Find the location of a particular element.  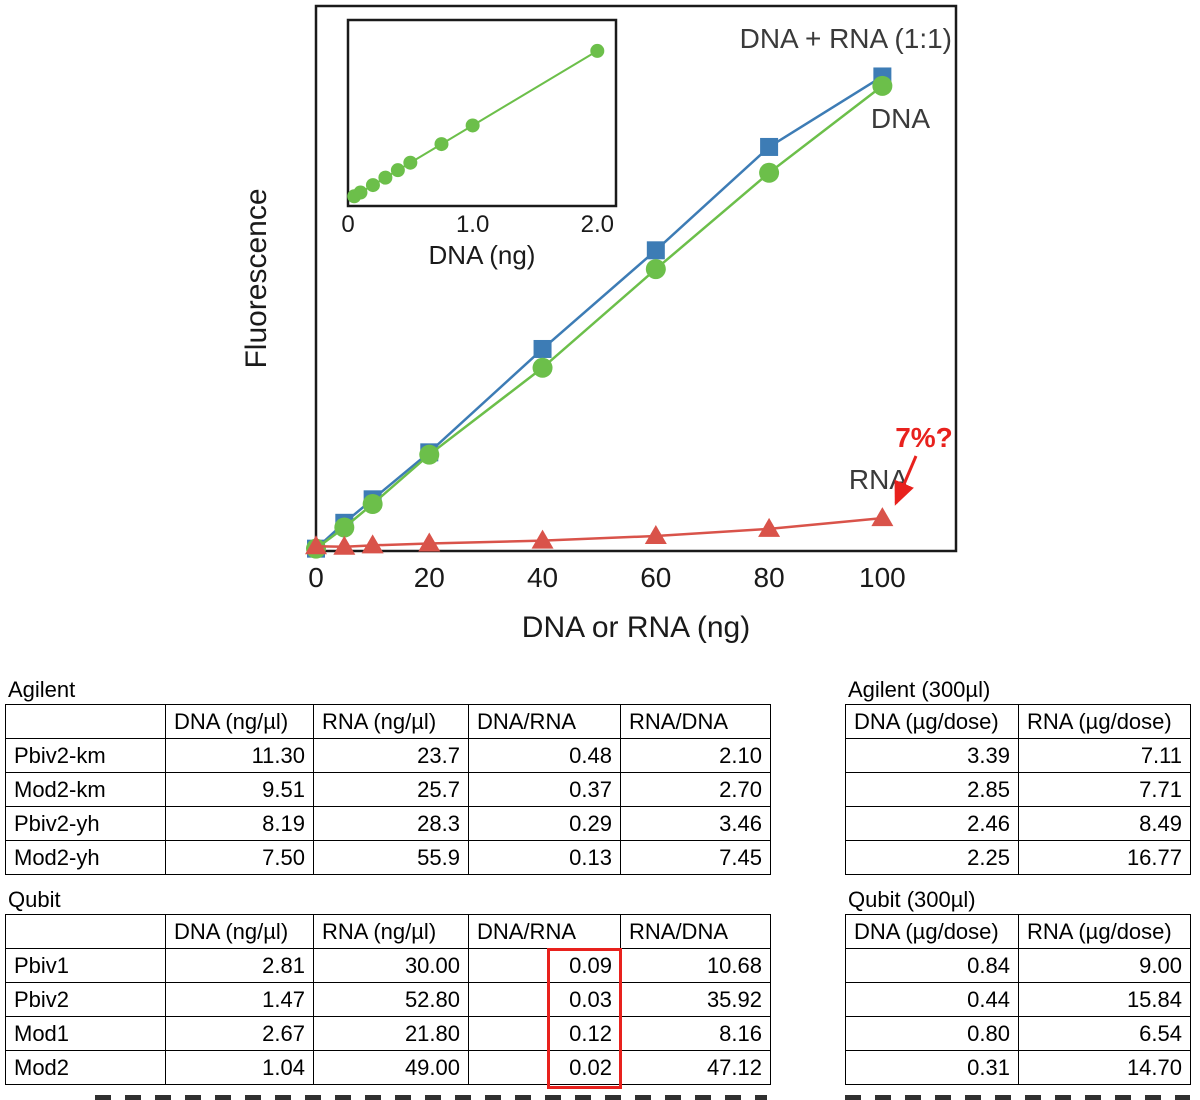

value-cell: 7.11 is located at coordinates (1104, 755).